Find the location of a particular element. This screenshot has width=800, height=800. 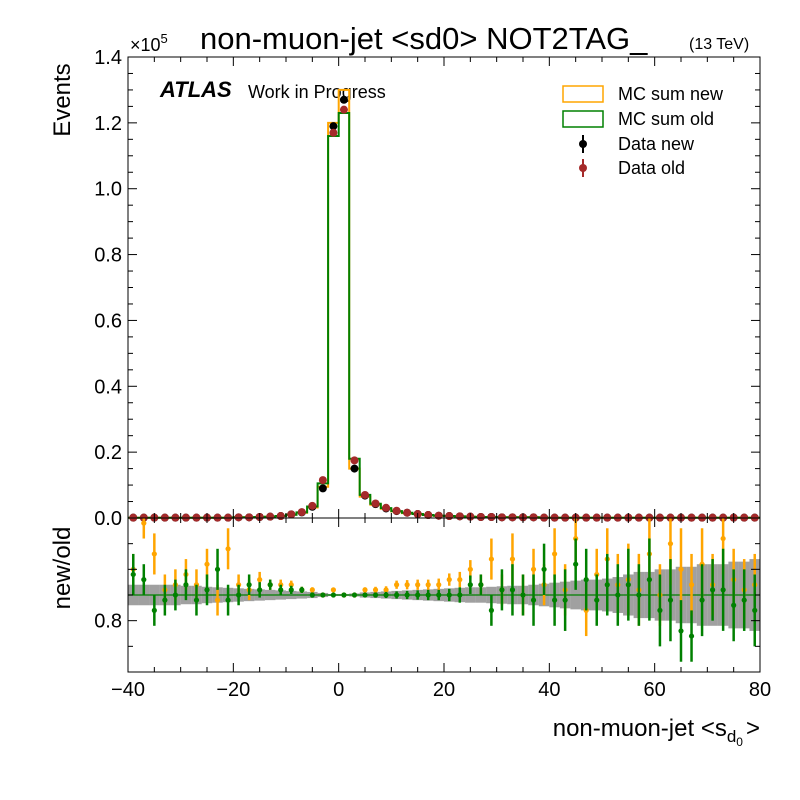

legend-marker-data-new is located at coordinates (583, 144).